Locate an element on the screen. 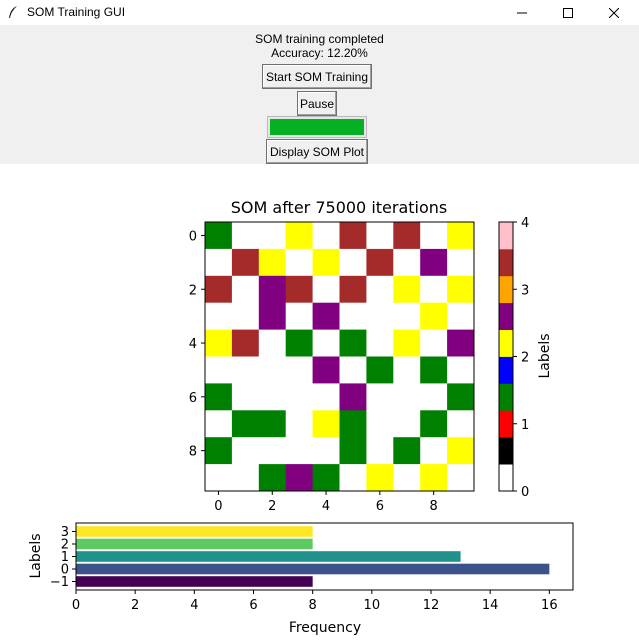 The width and height of the screenshot is (639, 641). colorbar is located at coordinates (506, 357).